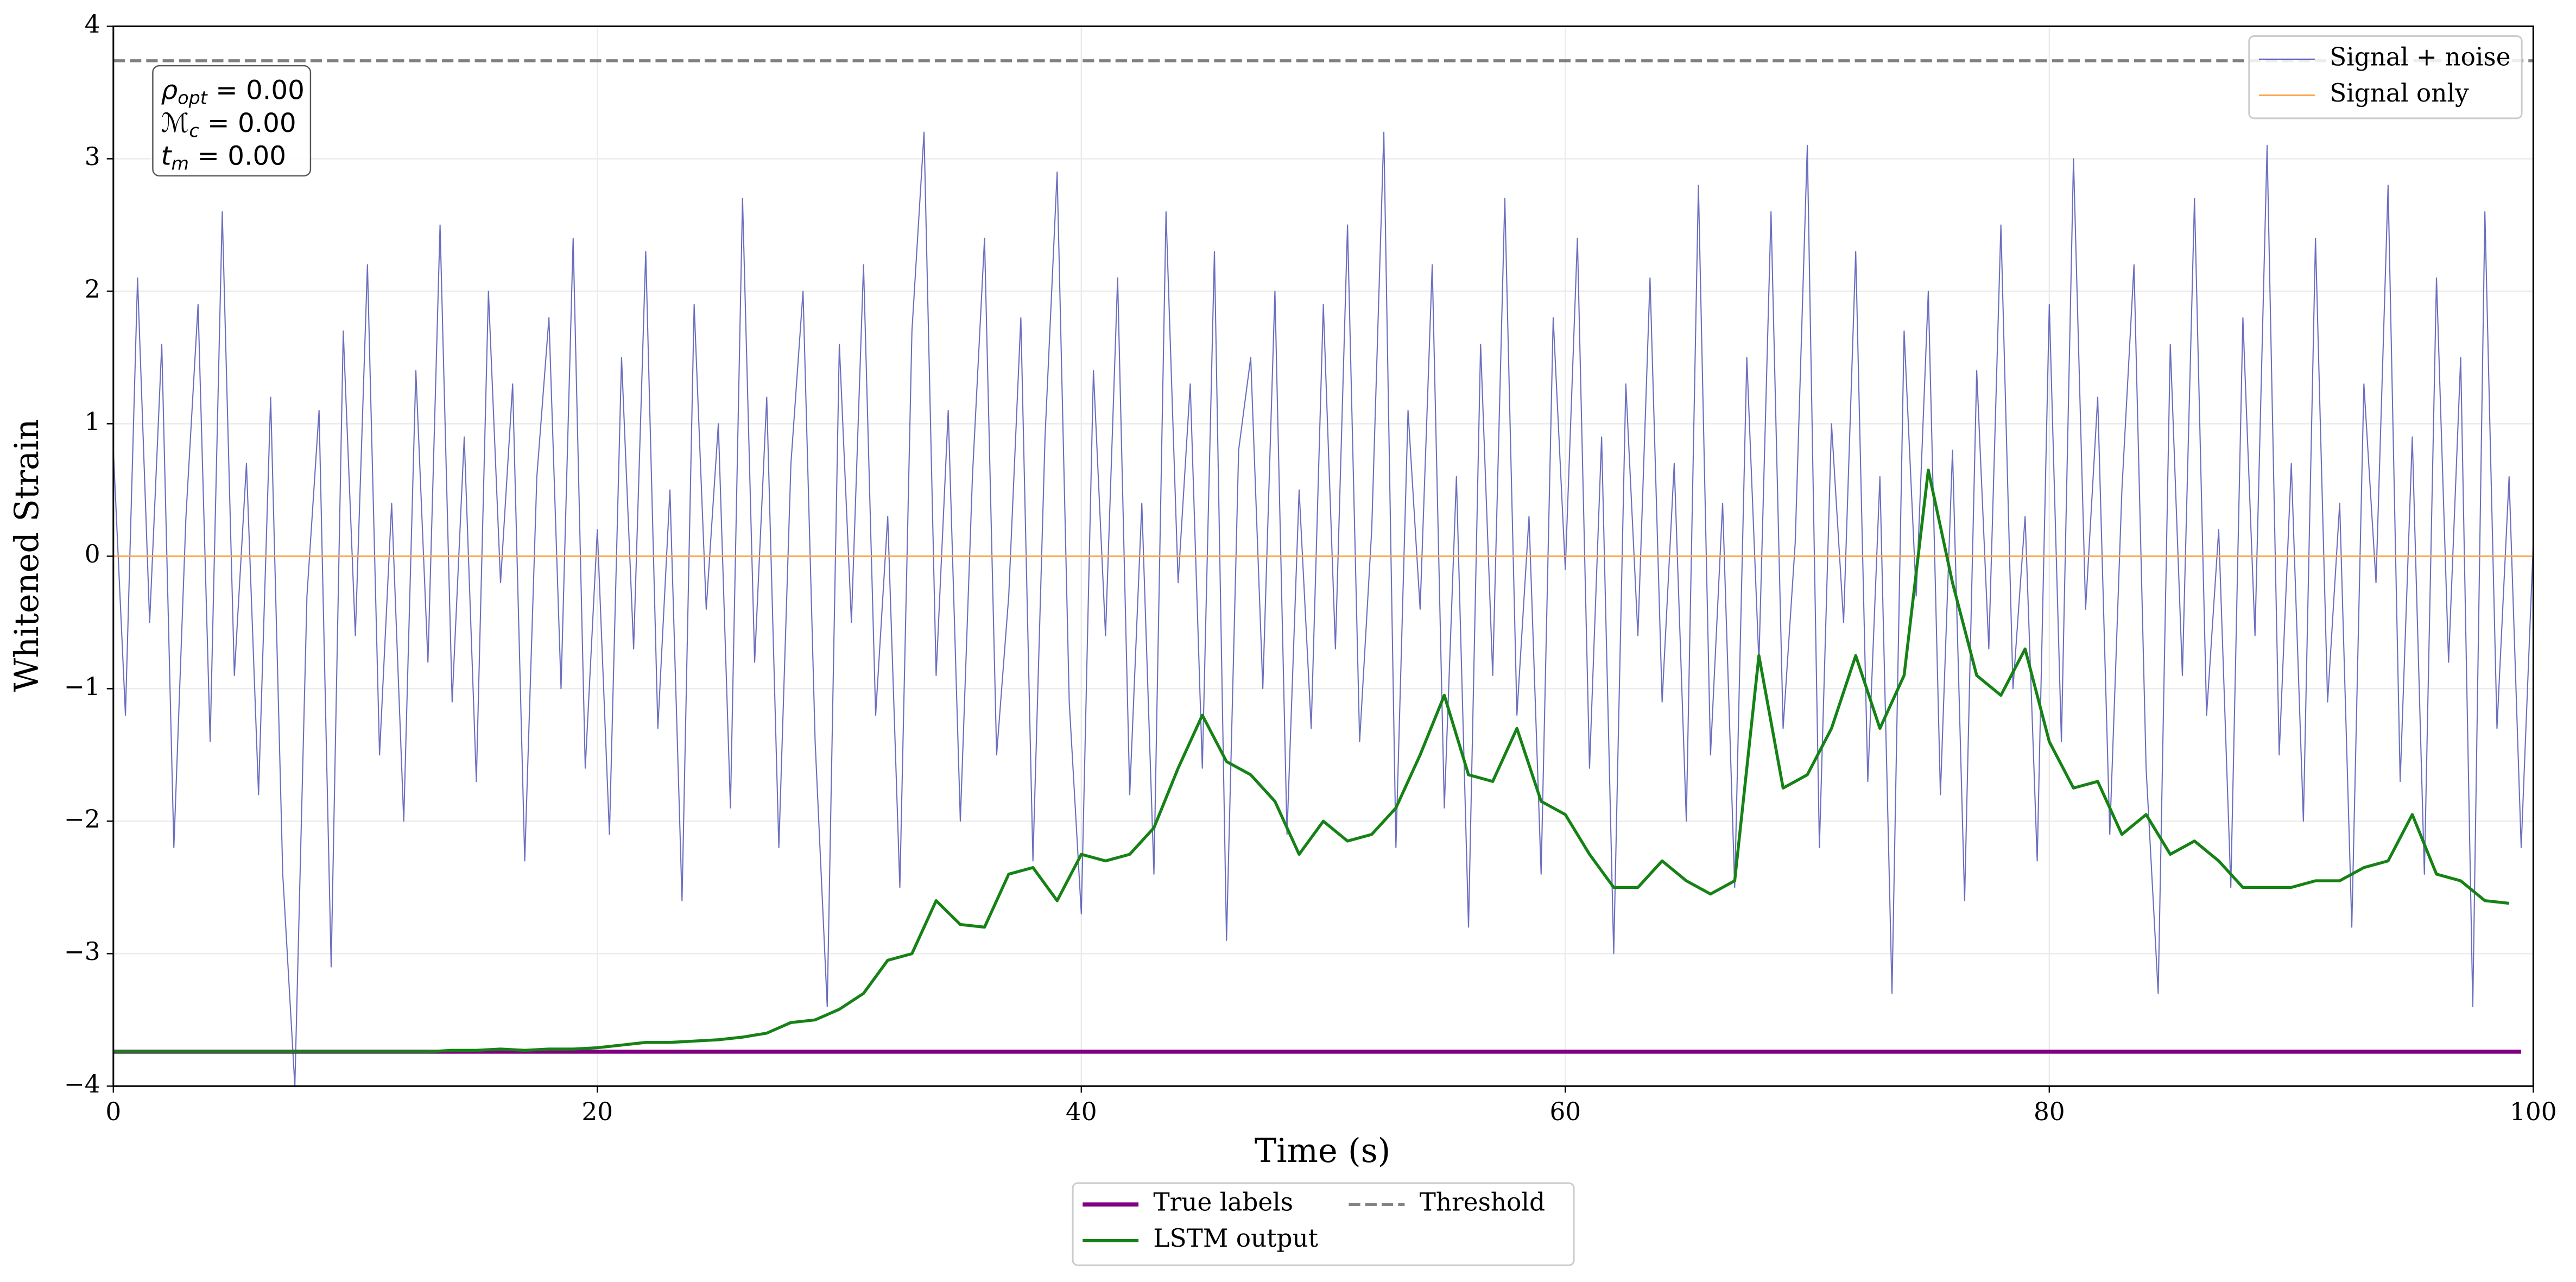  I want to click on y-tick-label: −3, so click(82, 951).